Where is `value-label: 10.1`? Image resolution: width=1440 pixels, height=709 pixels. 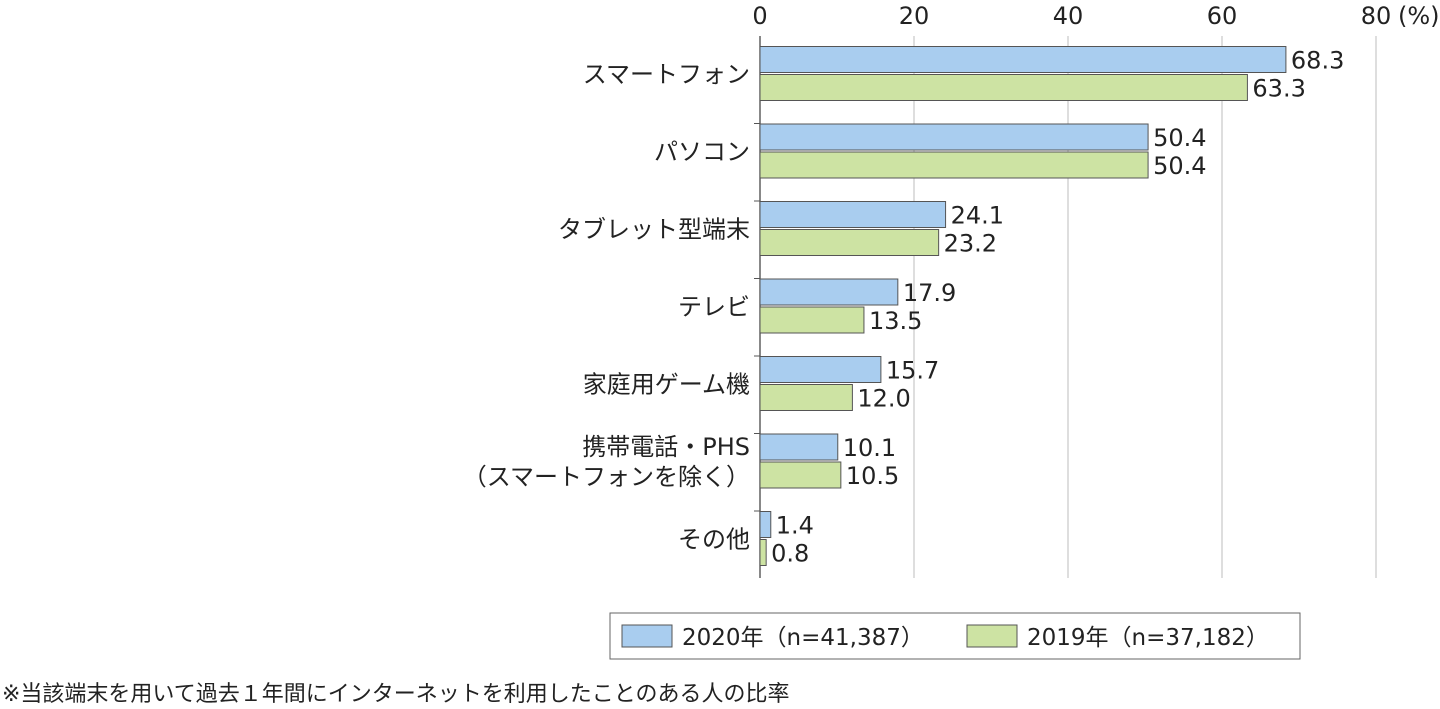 value-label: 10.1 is located at coordinates (869, 448).